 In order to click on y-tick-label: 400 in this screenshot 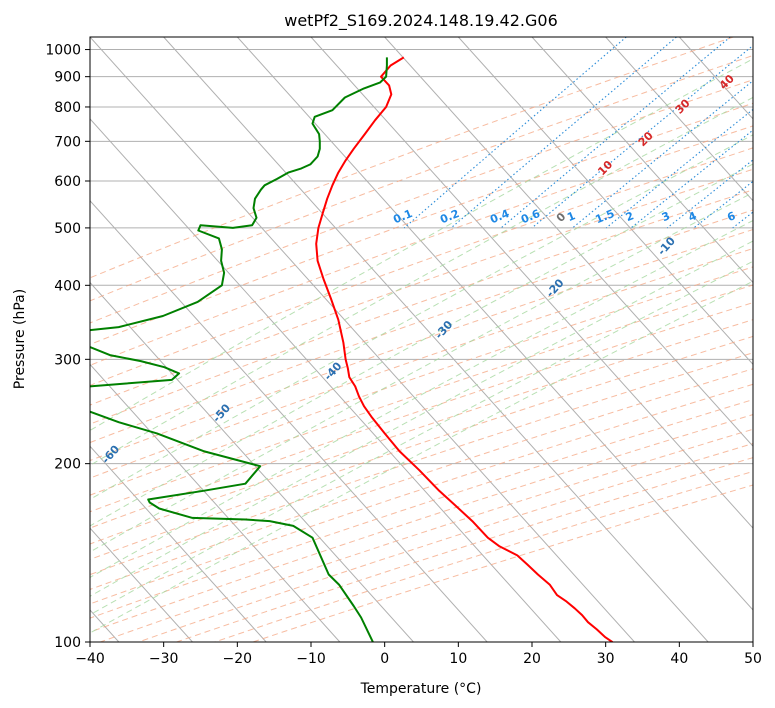, I will do `click(67, 286)`.